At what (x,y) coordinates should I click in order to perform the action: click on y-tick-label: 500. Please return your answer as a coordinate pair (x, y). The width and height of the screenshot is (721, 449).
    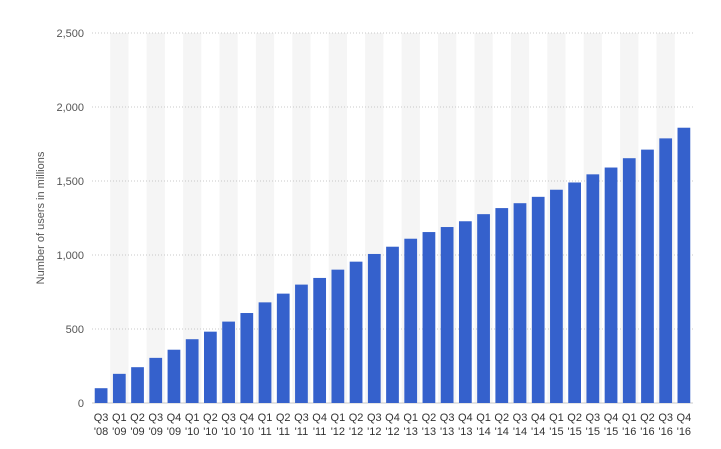
    Looking at the image, I should click on (75, 330).